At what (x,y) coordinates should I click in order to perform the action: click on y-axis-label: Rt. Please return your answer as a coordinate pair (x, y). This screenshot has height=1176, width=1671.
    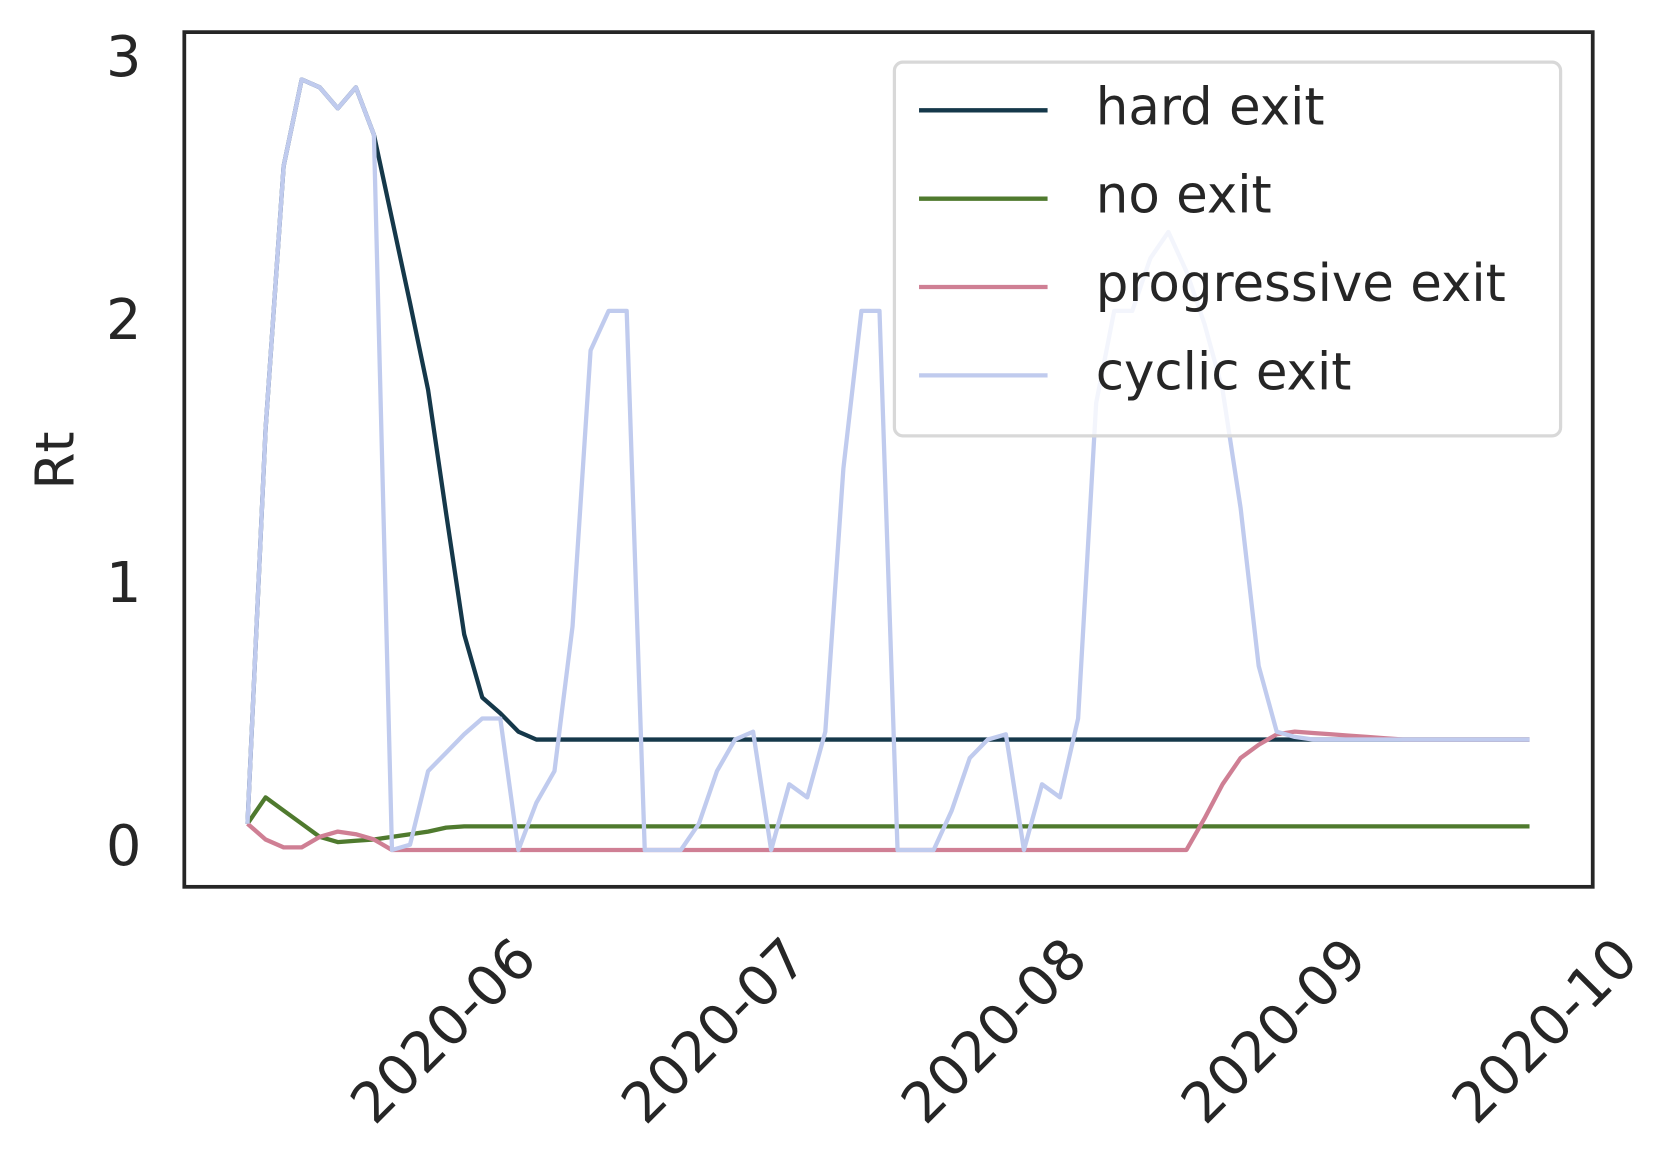
    Looking at the image, I should click on (55, 460).